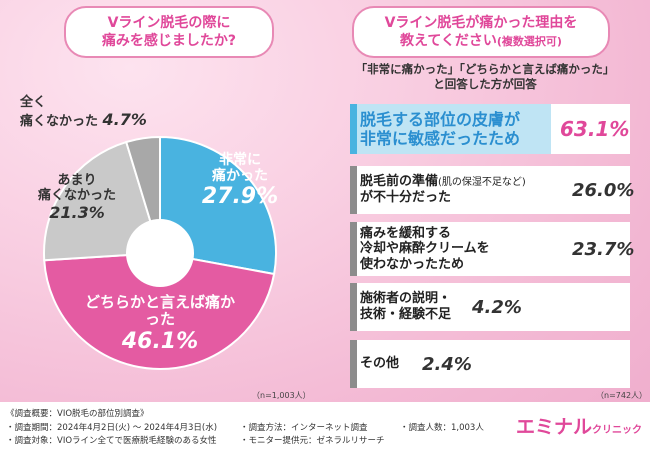  Describe the element at coordinates (603, 190) in the screenshot. I see `bar-value: 26.0%` at that location.